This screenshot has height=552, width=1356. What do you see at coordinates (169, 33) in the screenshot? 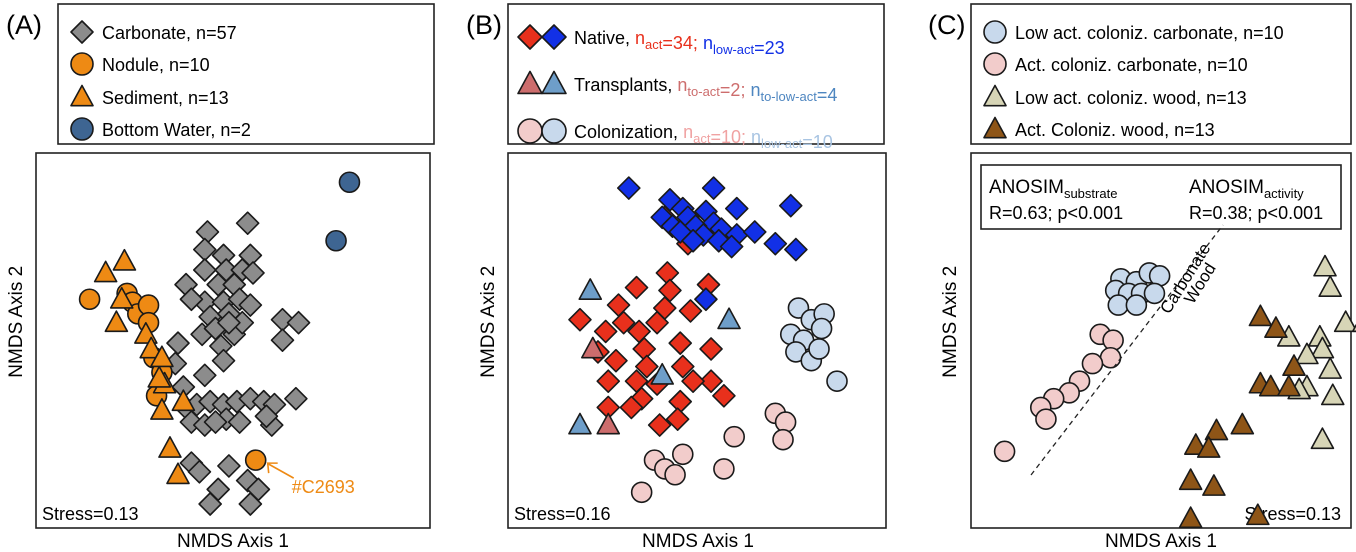
I see `legend-label: Carbonate, n=57` at bounding box center [169, 33].